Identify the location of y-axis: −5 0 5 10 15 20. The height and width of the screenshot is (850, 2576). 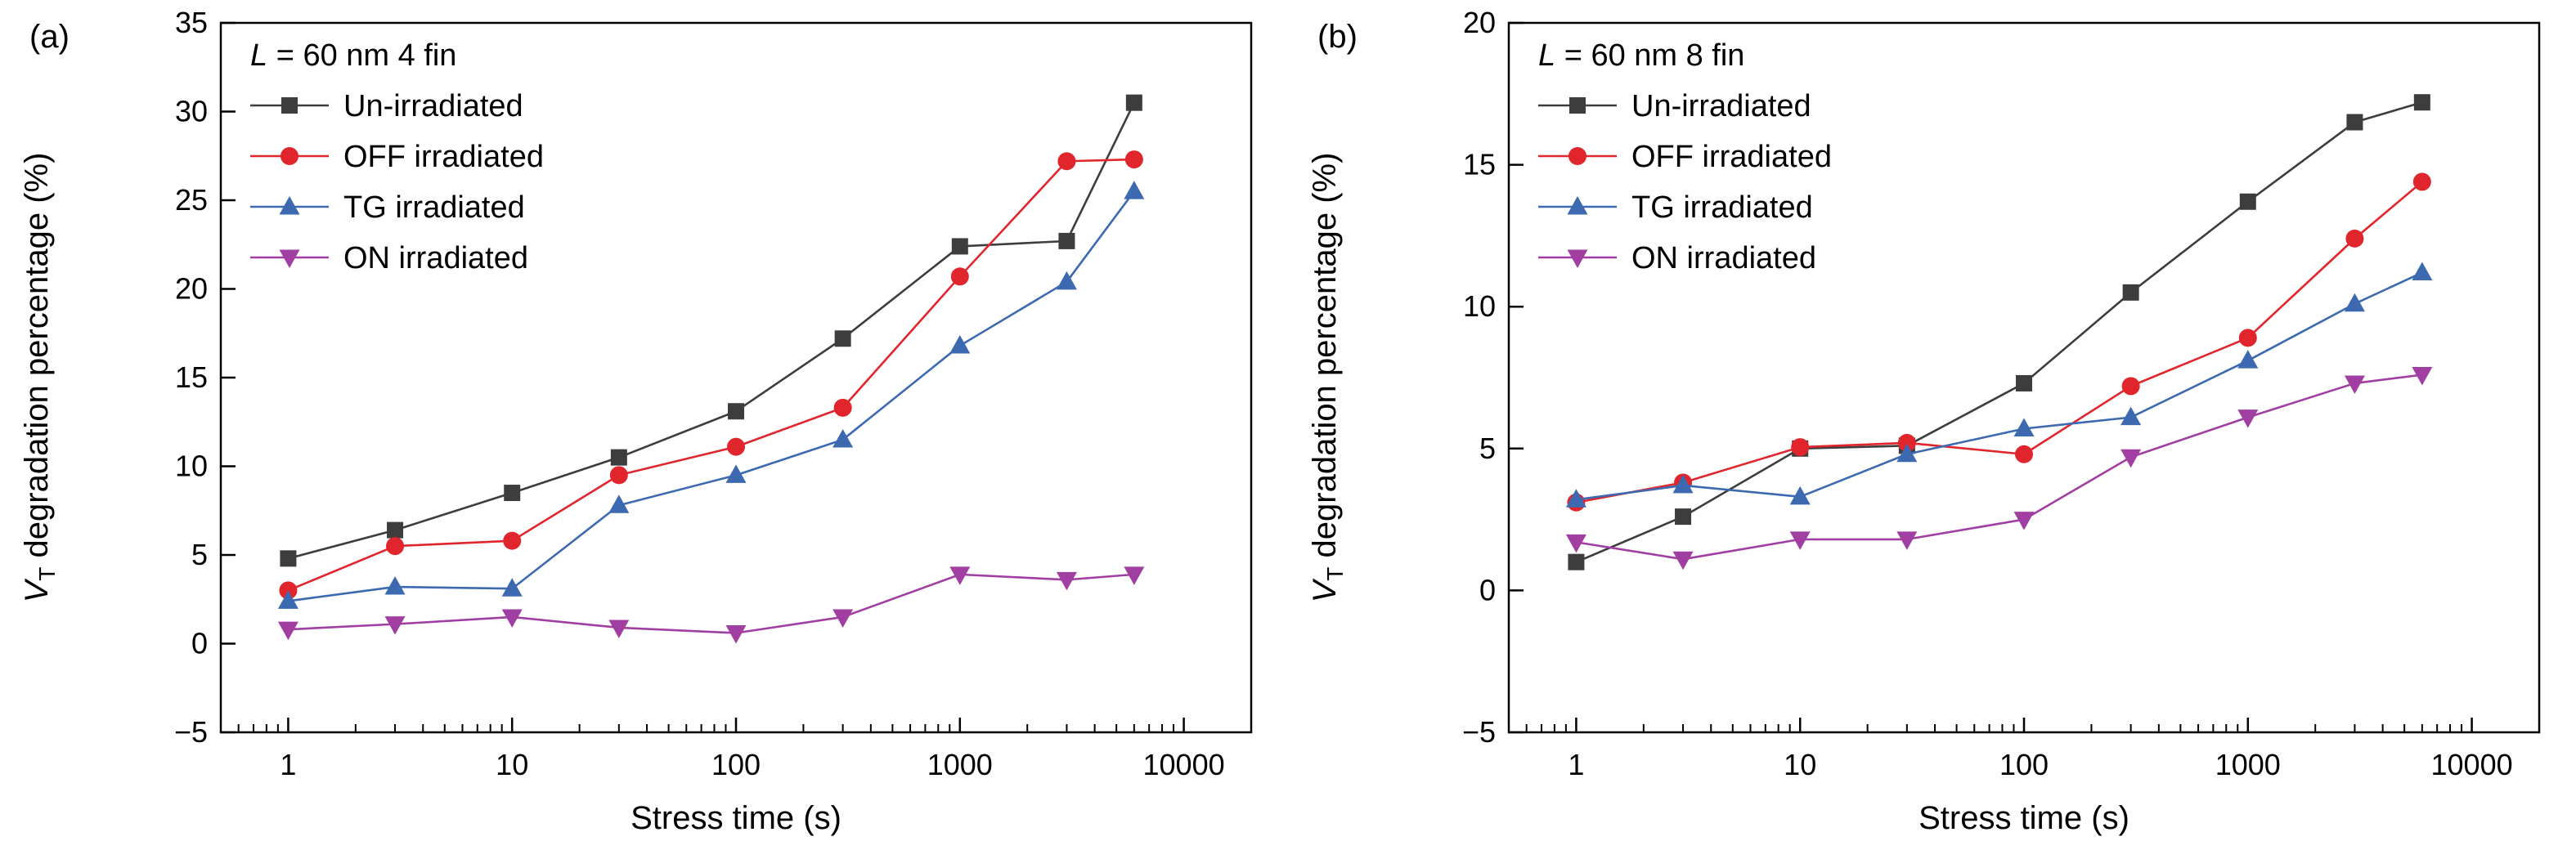
(1493, 378).